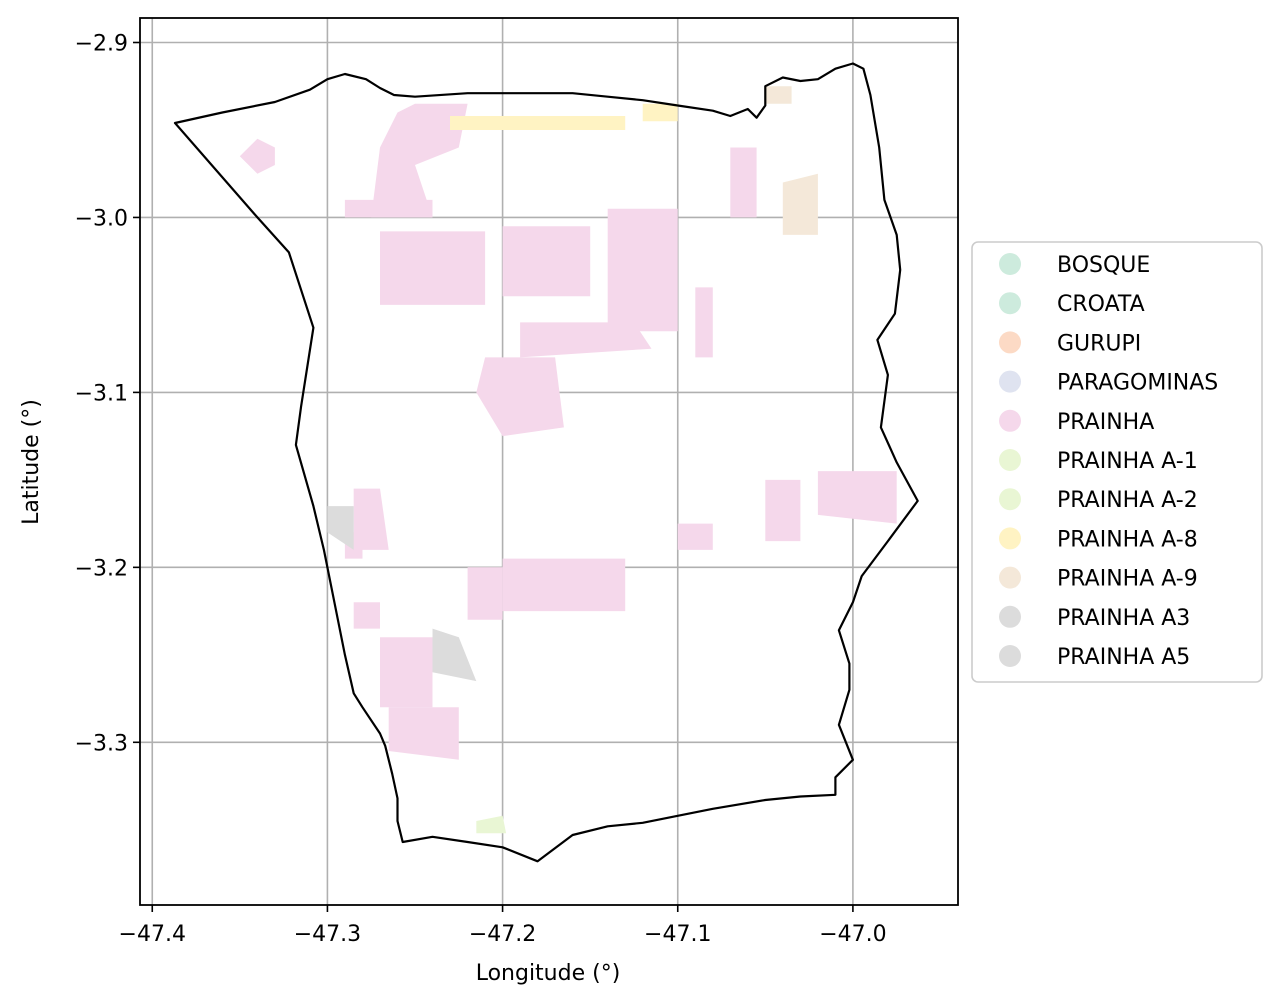 Image resolution: width=1281 pixels, height=1006 pixels. I want to click on y-tick-label: −3.1, so click(101, 393).